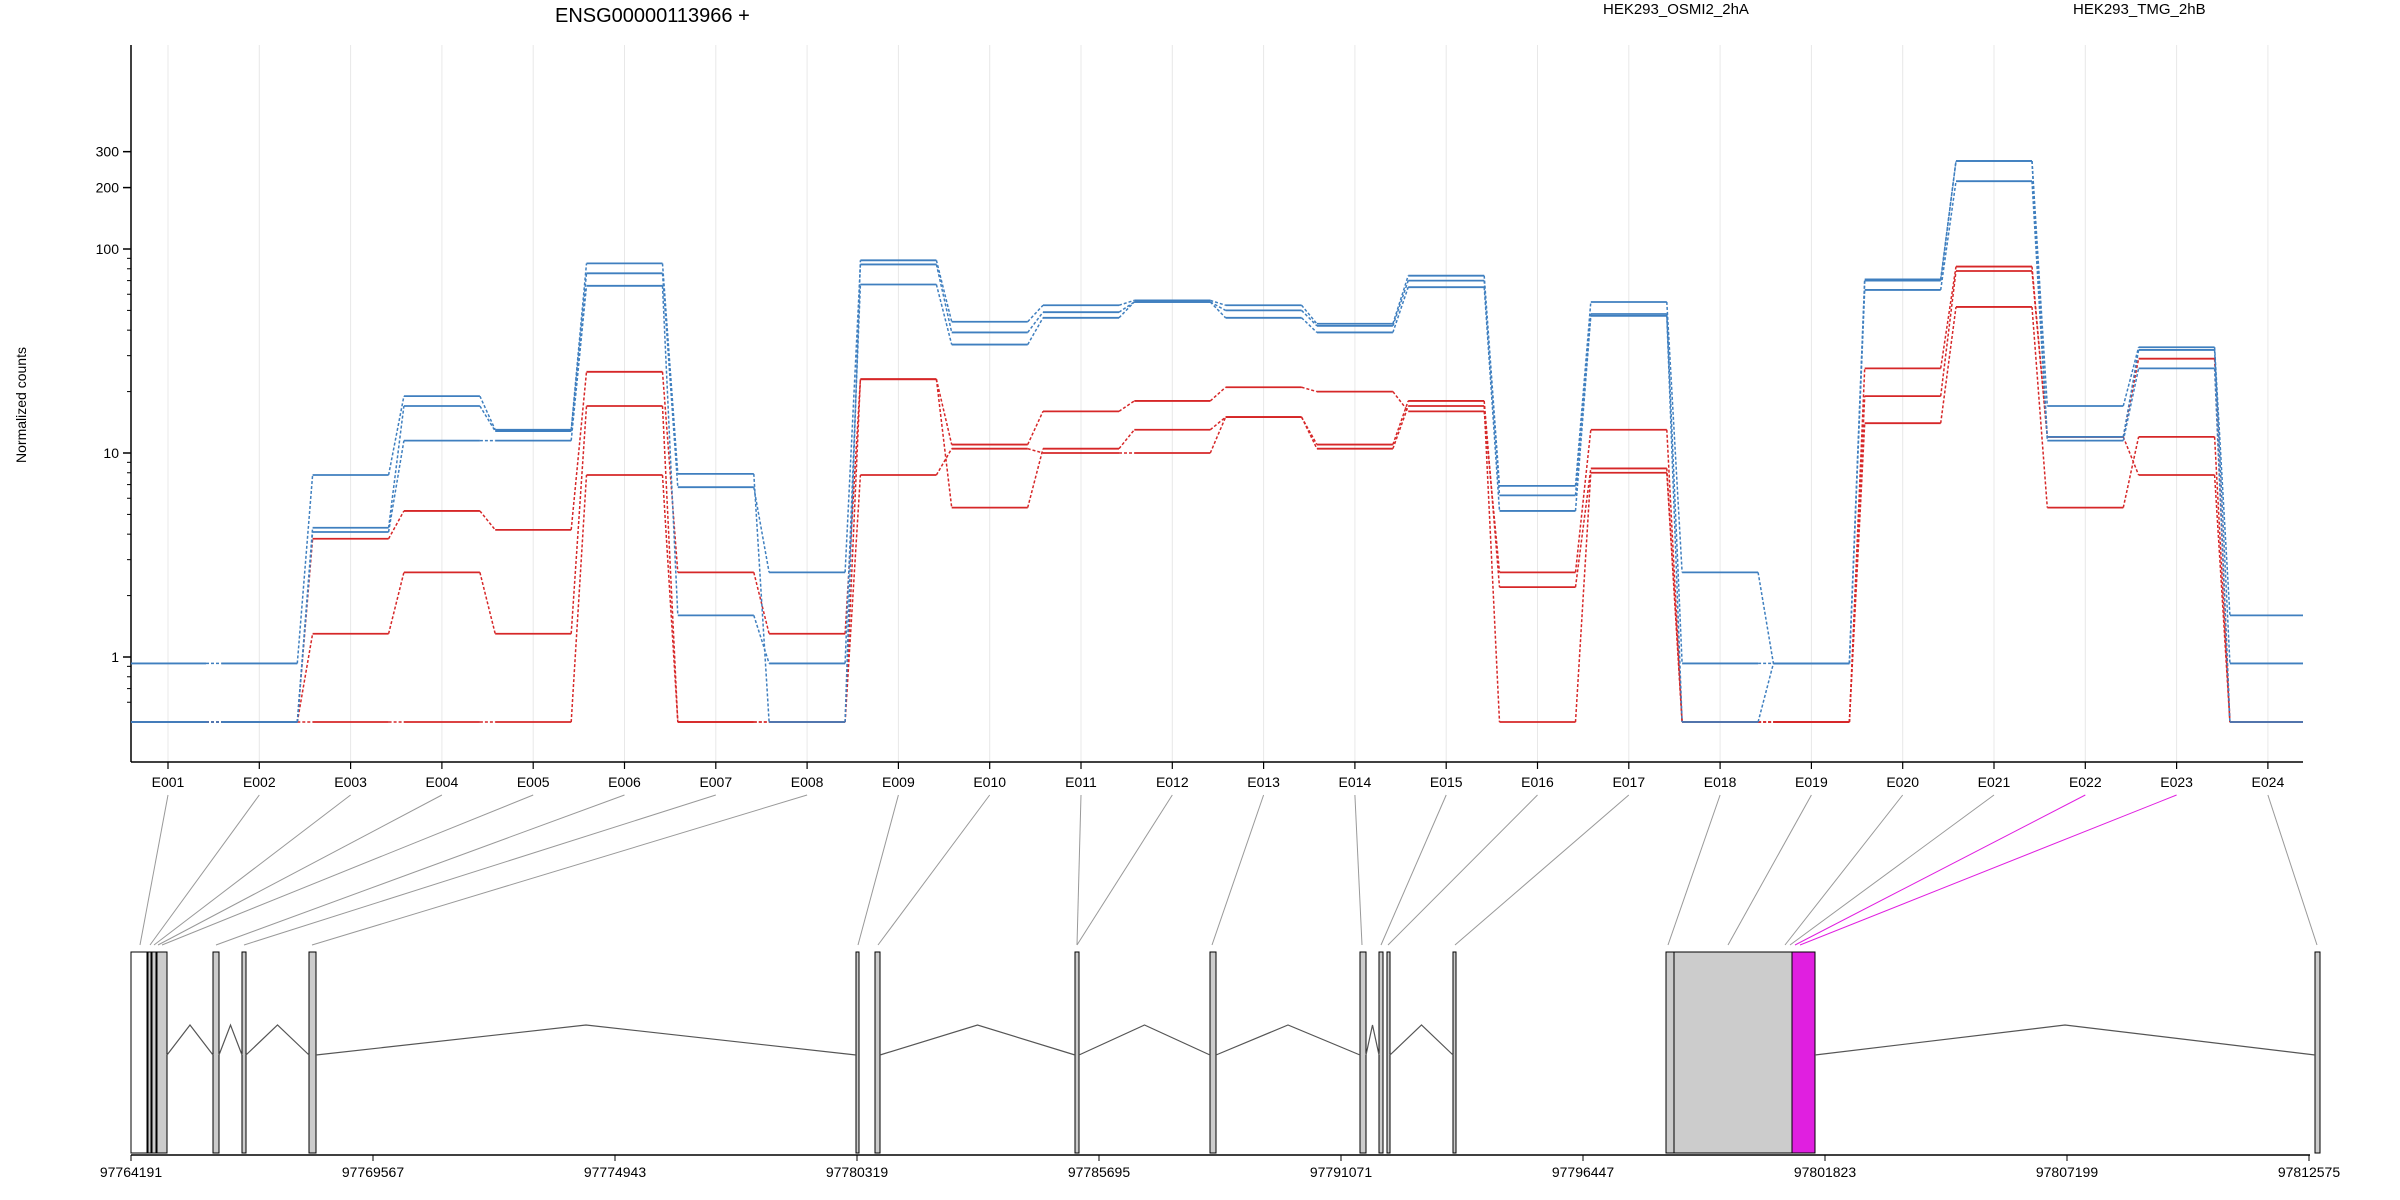  Describe the element at coordinates (624, 782) in the screenshot. I see `x-tick-label: E006` at that location.